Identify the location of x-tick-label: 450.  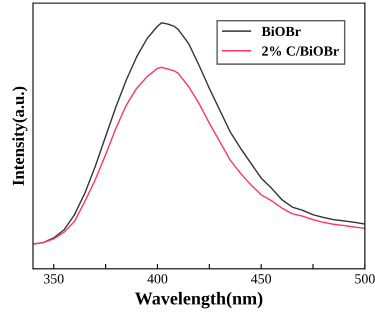
(261, 279).